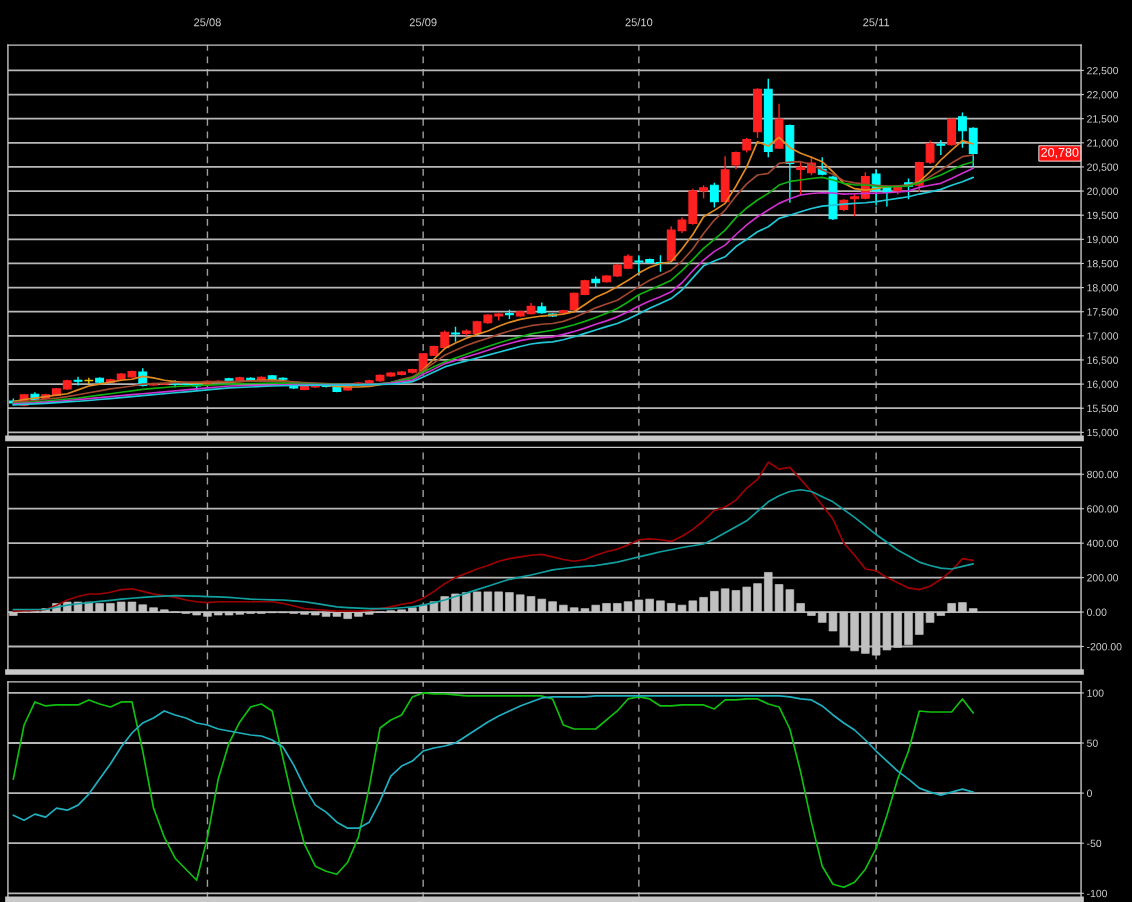 This screenshot has height=902, width=1132. What do you see at coordinates (1095, 693) in the screenshot?
I see `y-tick-label: 100` at bounding box center [1095, 693].